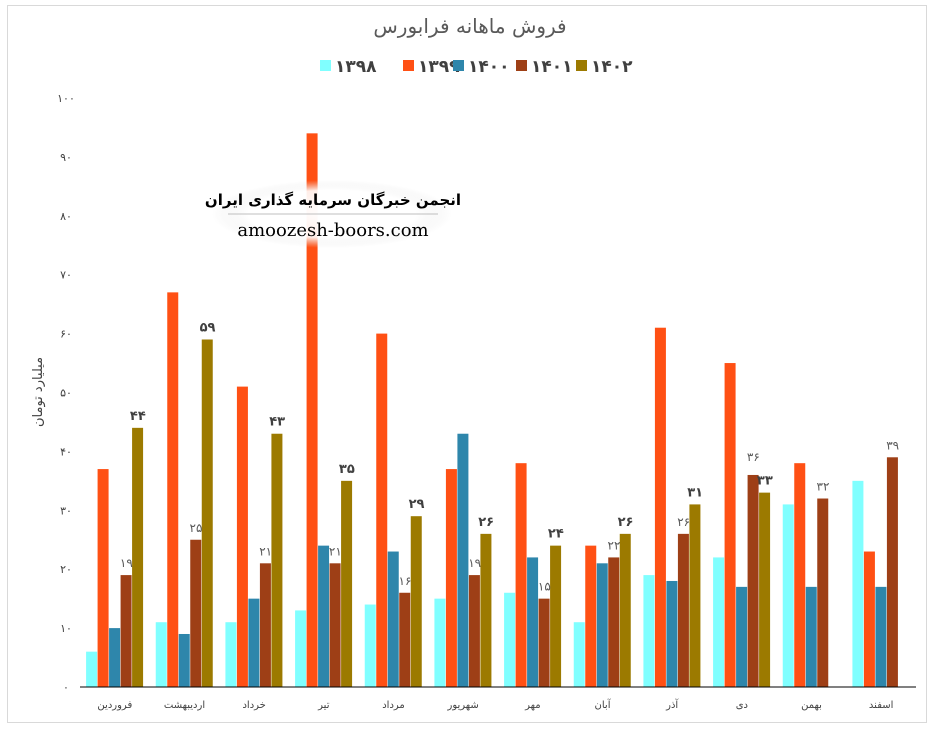 The width and height of the screenshot is (934, 730). What do you see at coordinates (892, 445) in the screenshot?
I see `data-label: ۳۹` at bounding box center [892, 445].